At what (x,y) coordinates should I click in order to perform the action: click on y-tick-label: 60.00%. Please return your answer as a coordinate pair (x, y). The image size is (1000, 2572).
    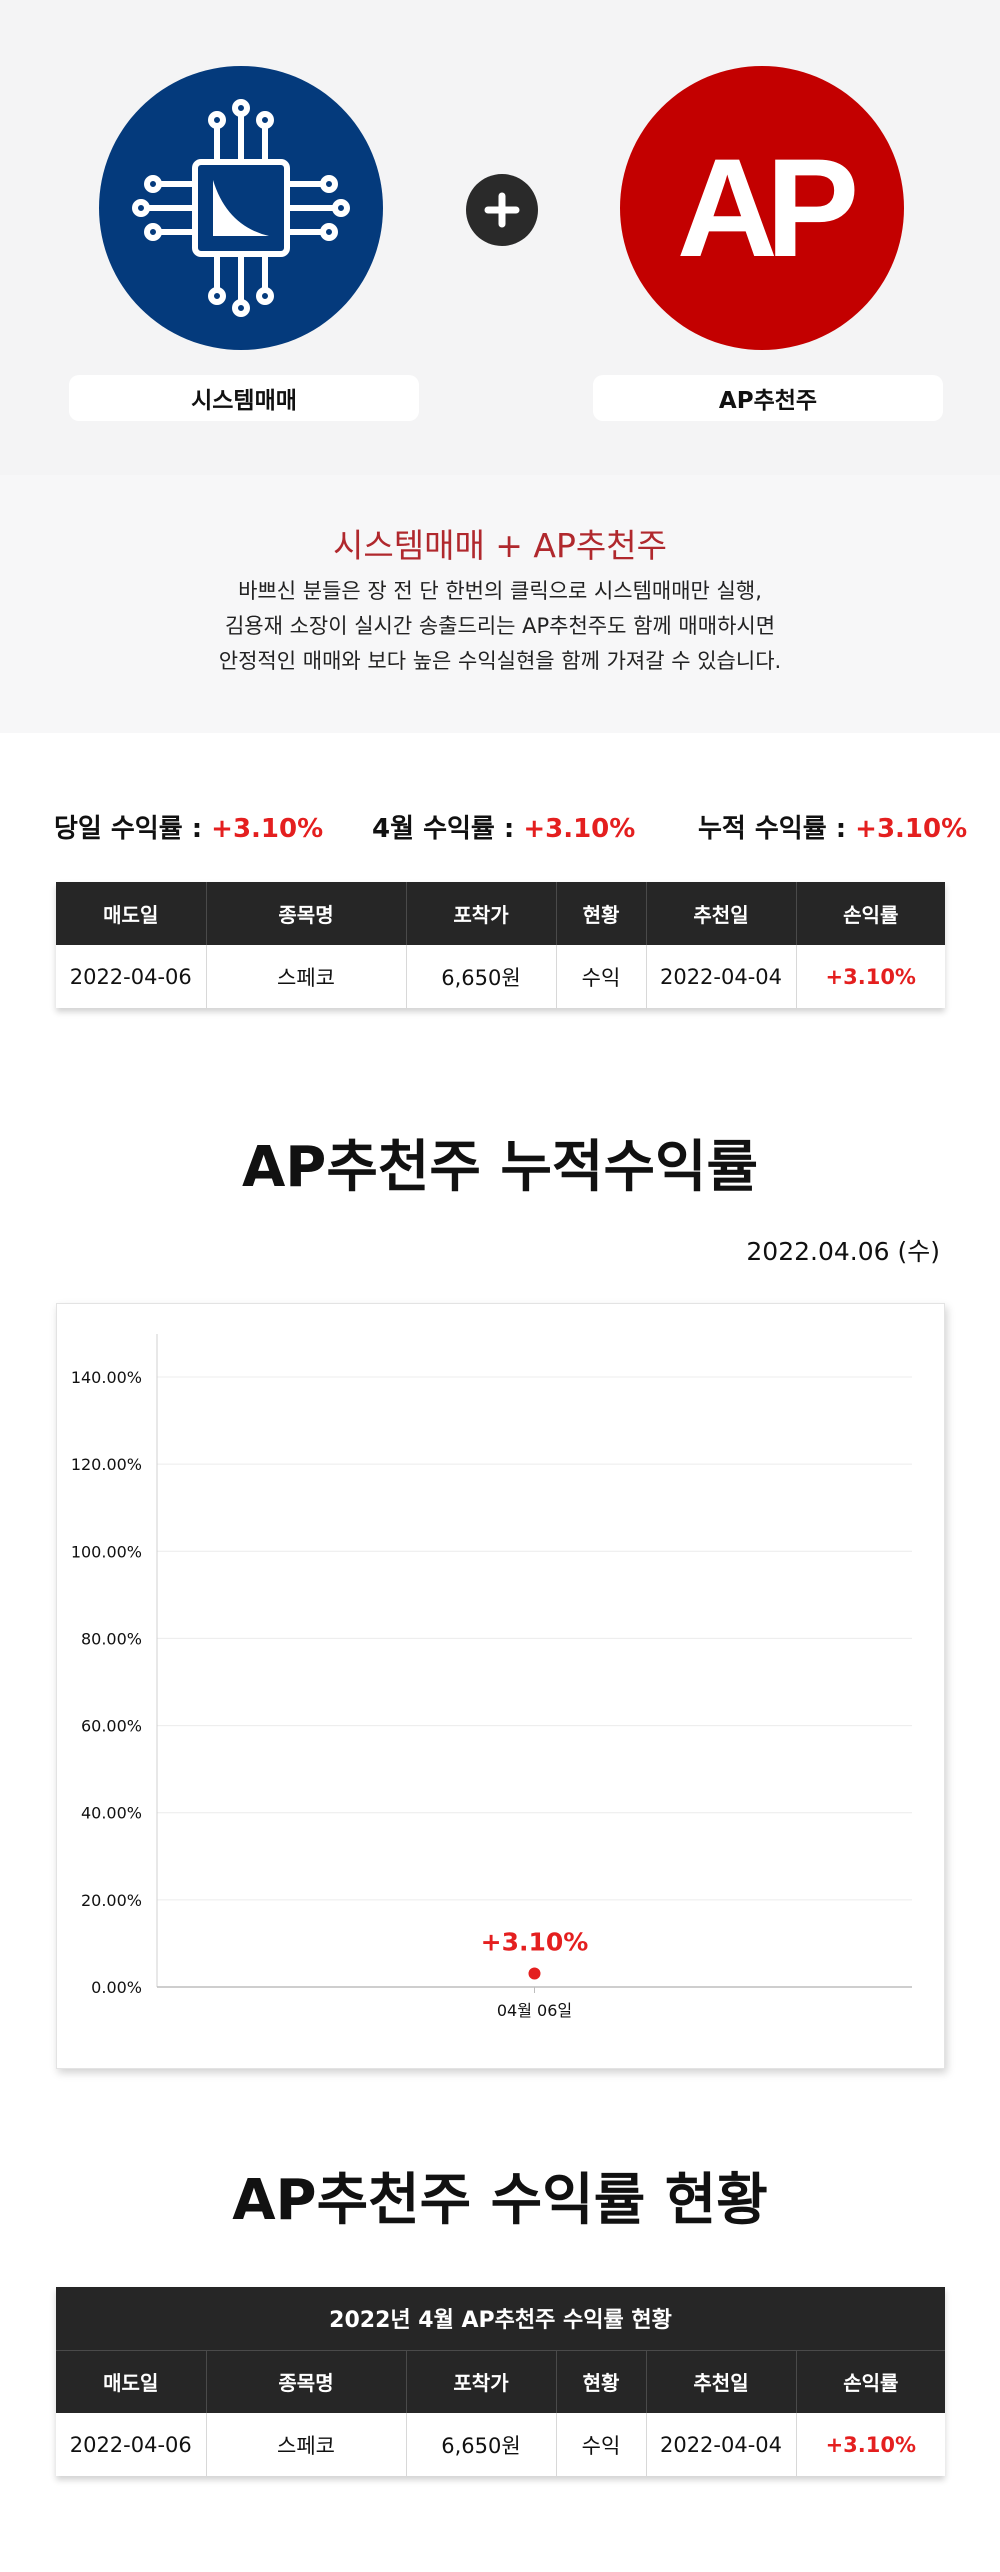
    Looking at the image, I should click on (111, 1726).